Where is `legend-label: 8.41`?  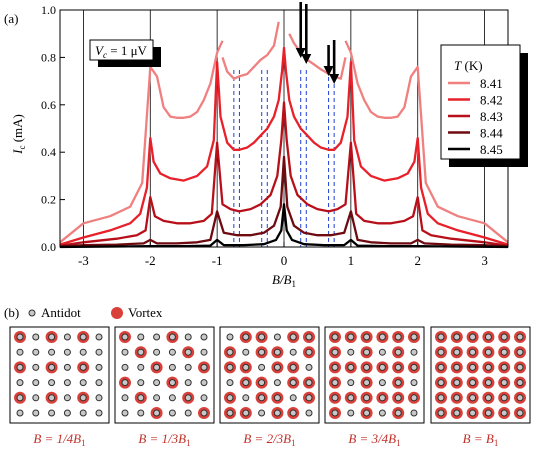
legend-label: 8.41 is located at coordinates (491, 83).